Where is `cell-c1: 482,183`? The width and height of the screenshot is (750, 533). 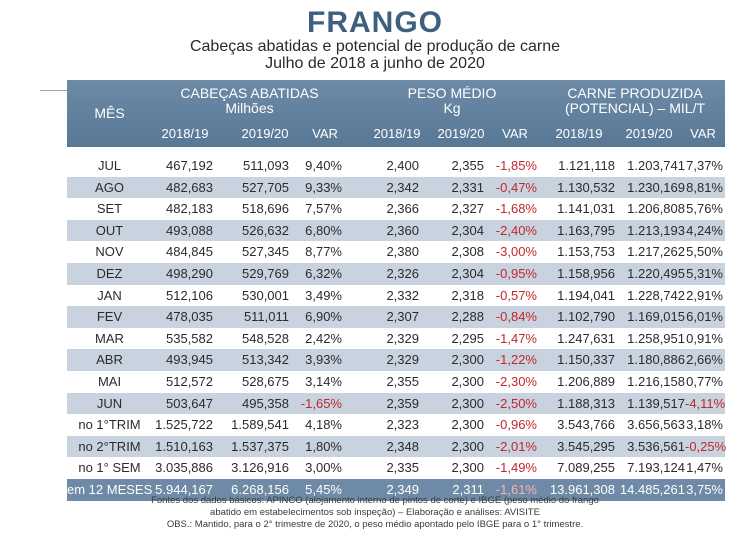 cell-c1: 482,183 is located at coordinates (189, 209).